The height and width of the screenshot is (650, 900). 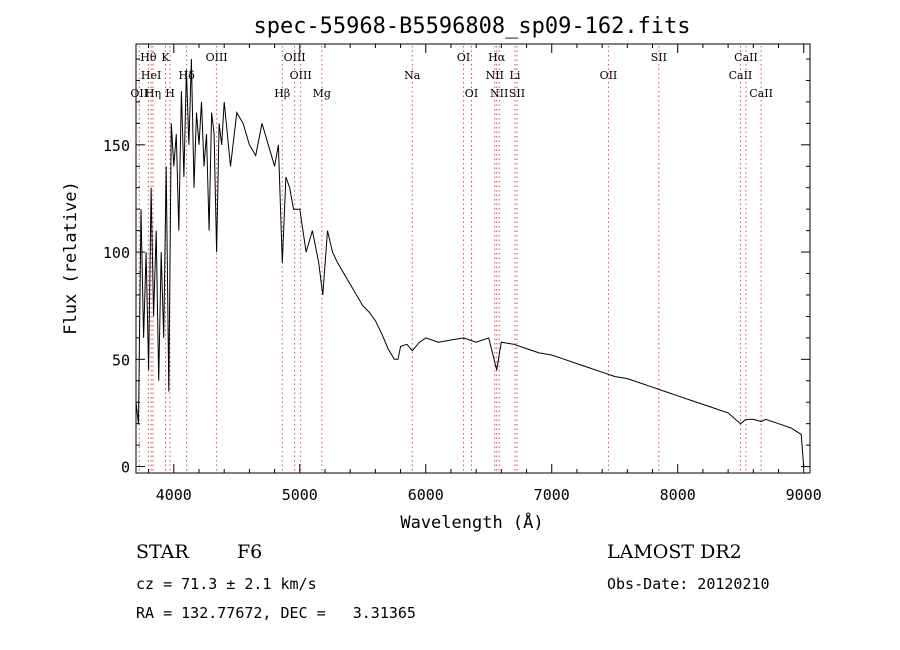 What do you see at coordinates (153, 93) in the screenshot?
I see `spectral-line-label: Hη` at bounding box center [153, 93].